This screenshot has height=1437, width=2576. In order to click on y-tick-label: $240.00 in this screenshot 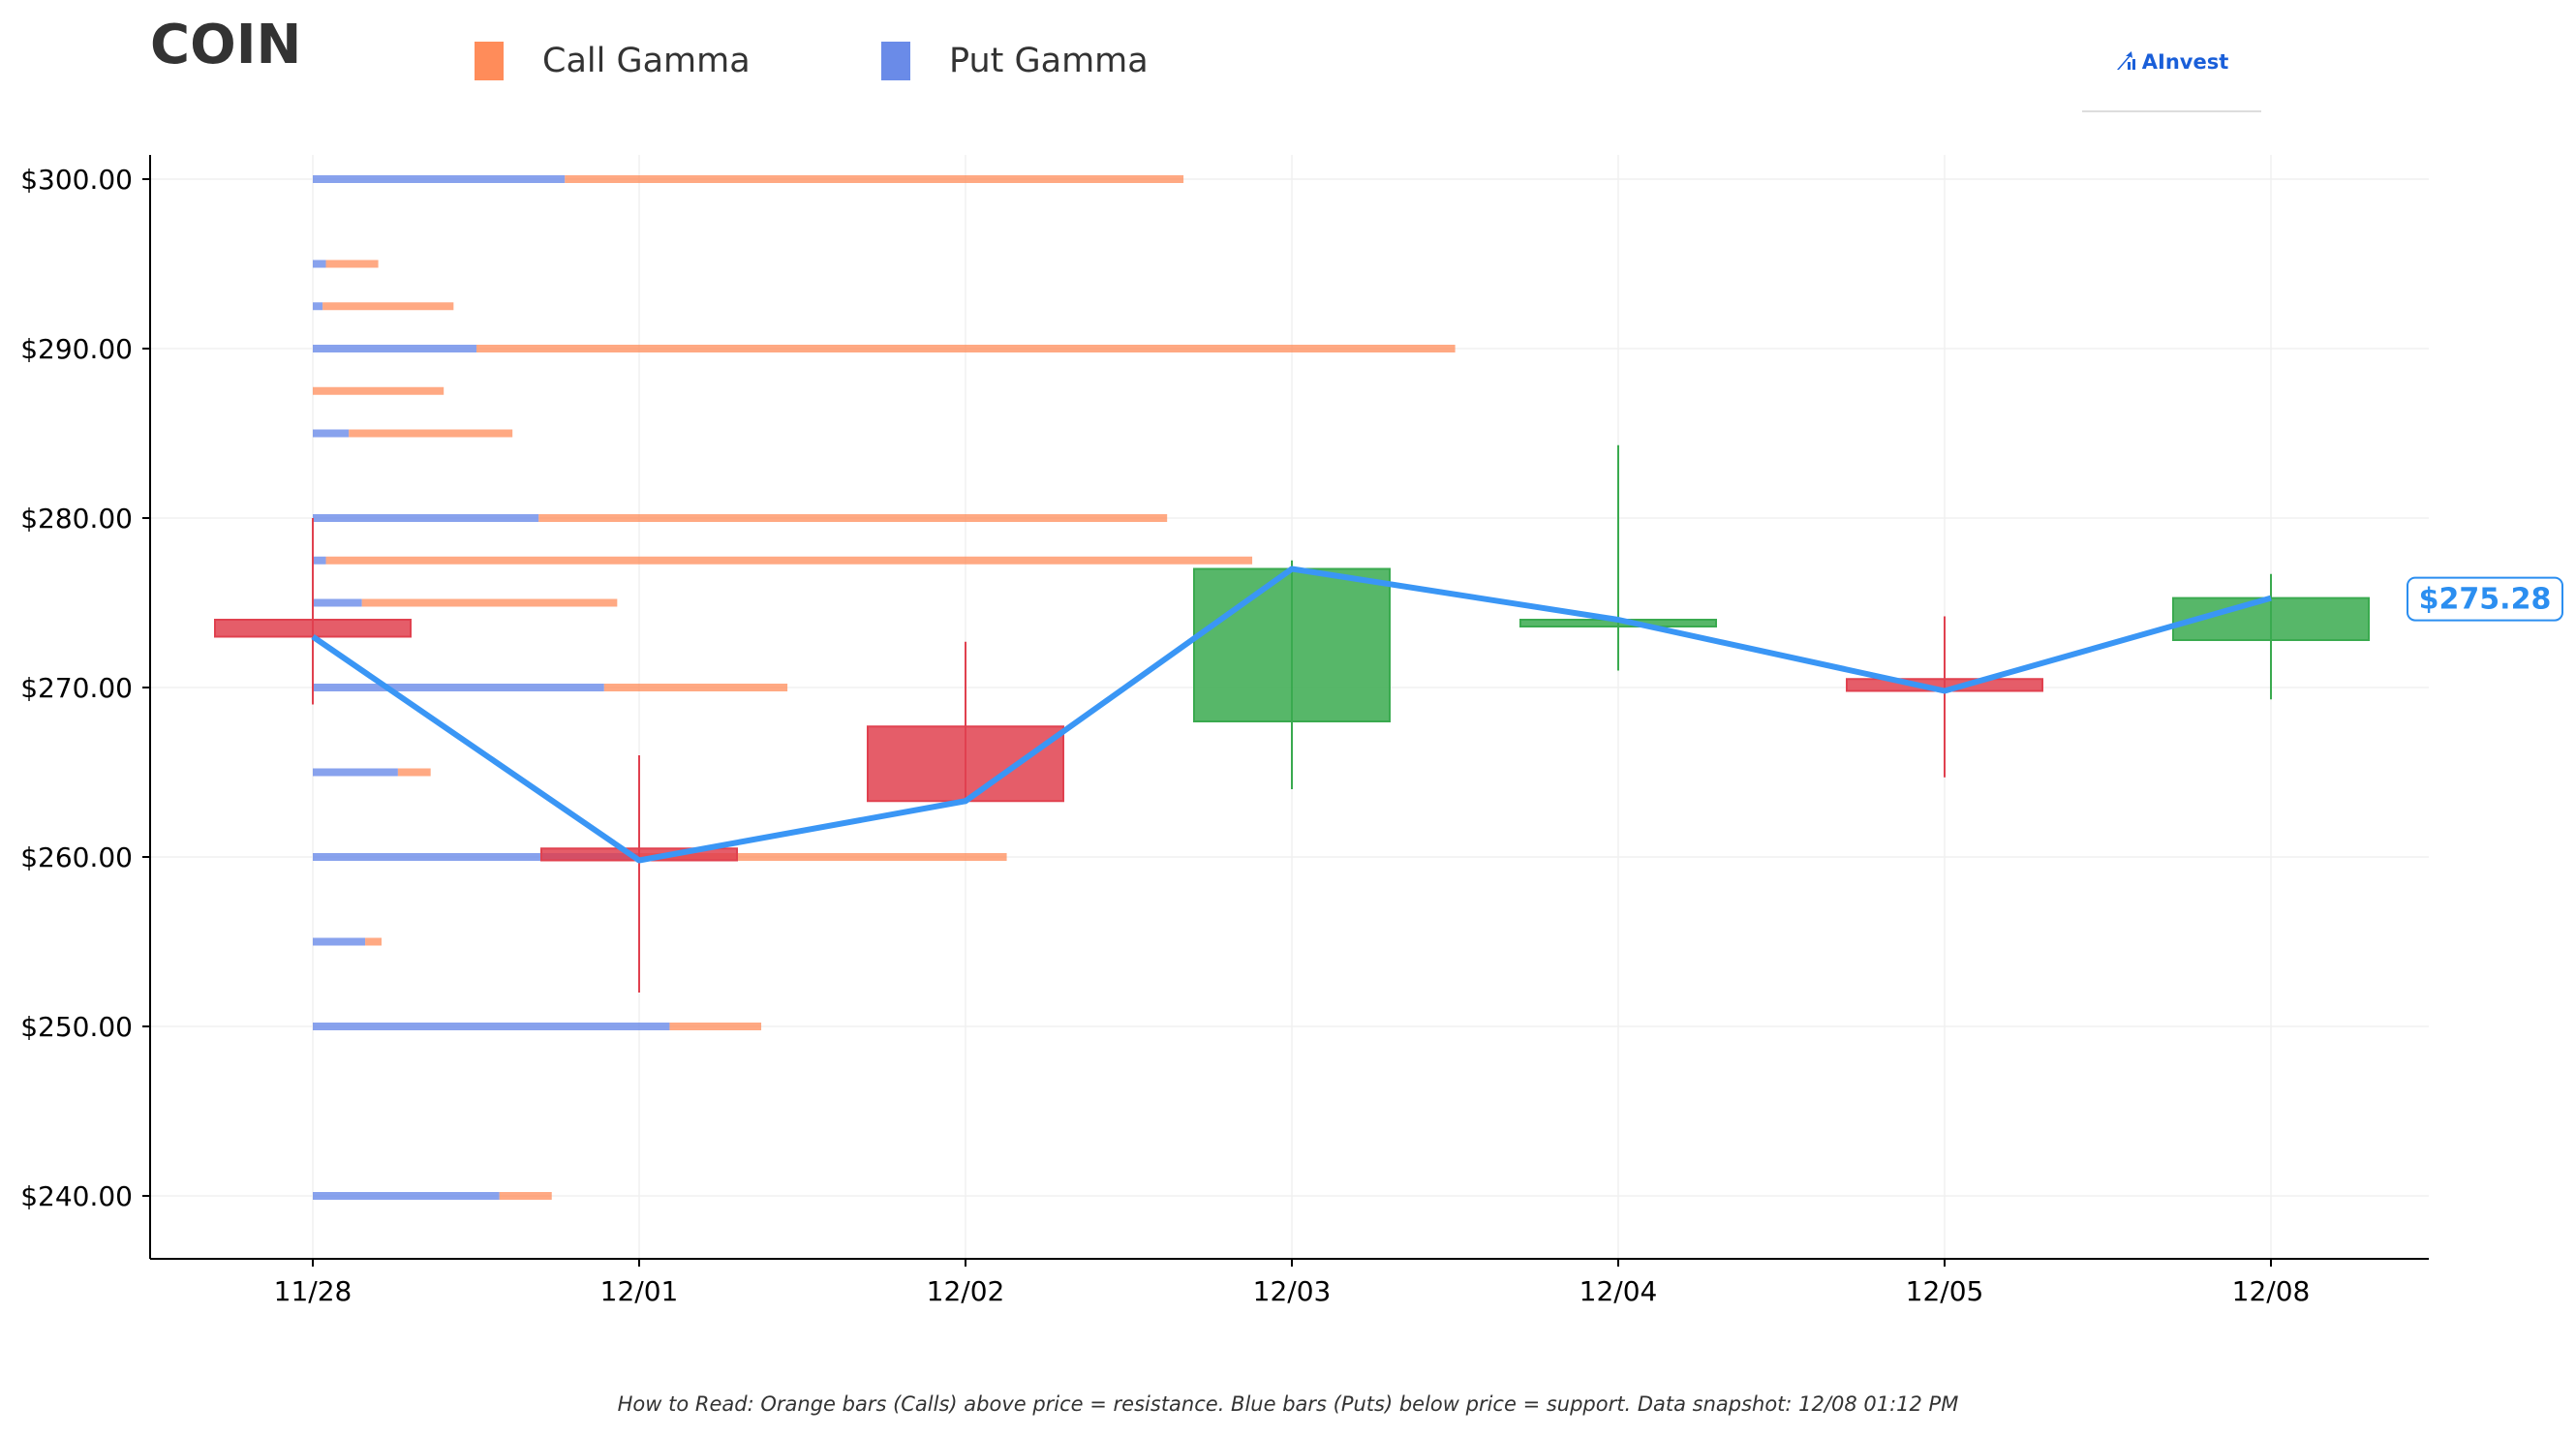, I will do `click(76, 1196)`.